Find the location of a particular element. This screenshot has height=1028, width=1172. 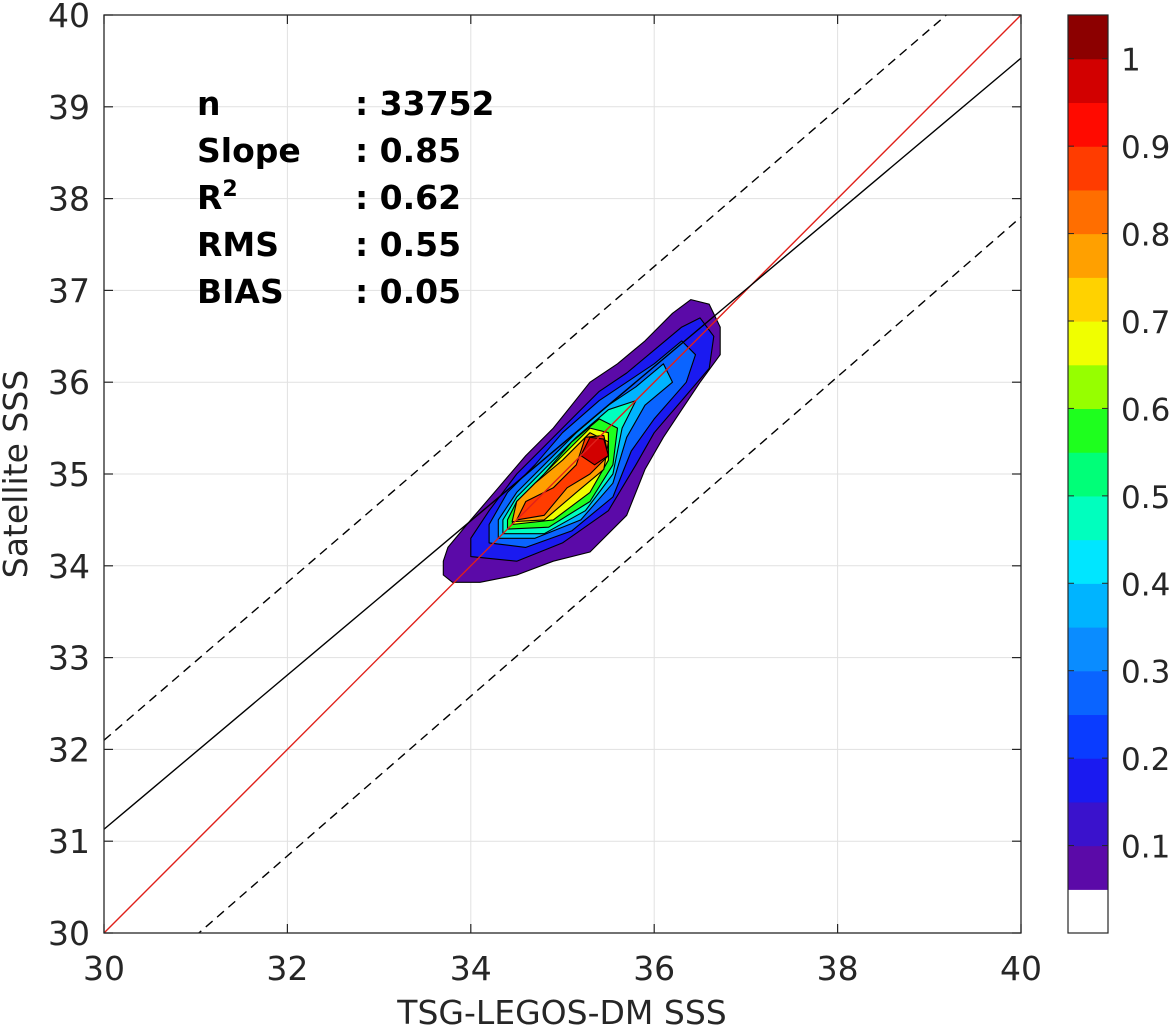

x-axis-label: TSG-LEGOS-DM SSS is located at coordinates (561, 1010).